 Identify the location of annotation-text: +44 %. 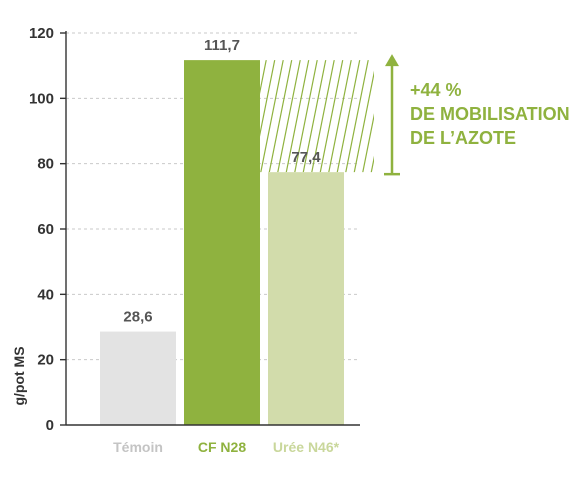
(436, 90).